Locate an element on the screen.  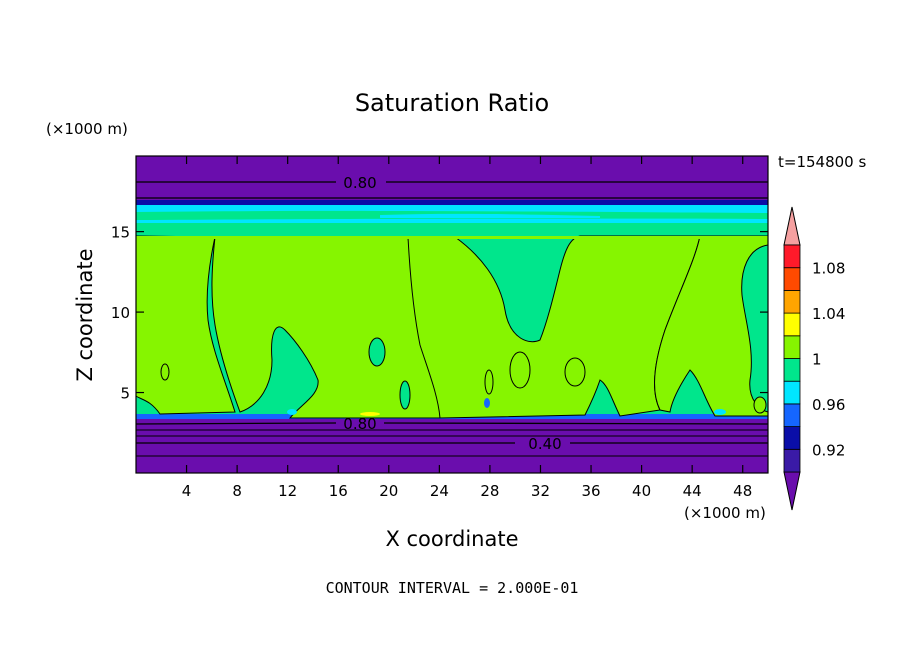
colorbar: 0.92 0.96 1 1.04 1.08 is located at coordinates (814, 358).